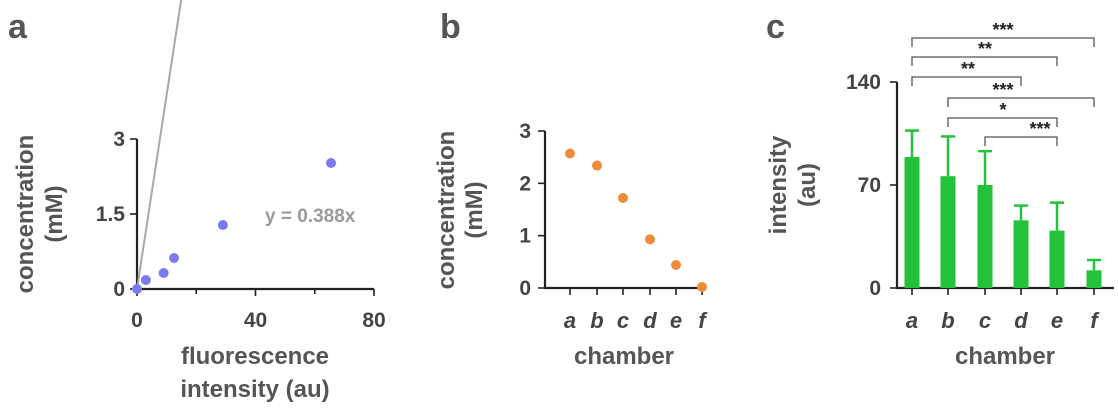 This screenshot has height=412, width=1118. What do you see at coordinates (912, 320) in the screenshot?
I see `panel-c-category-label: a` at bounding box center [912, 320].